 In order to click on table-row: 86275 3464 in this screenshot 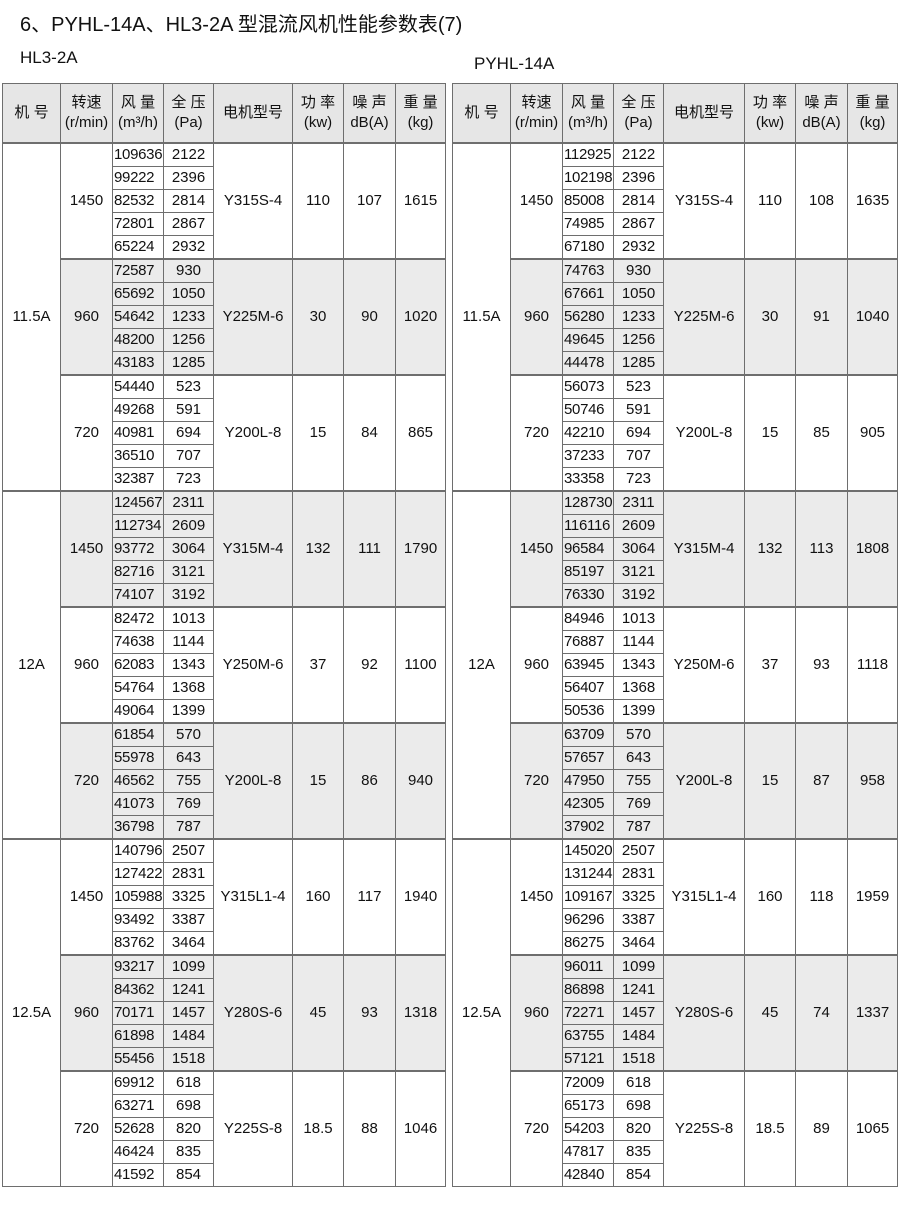, I will do `click(675, 943)`.